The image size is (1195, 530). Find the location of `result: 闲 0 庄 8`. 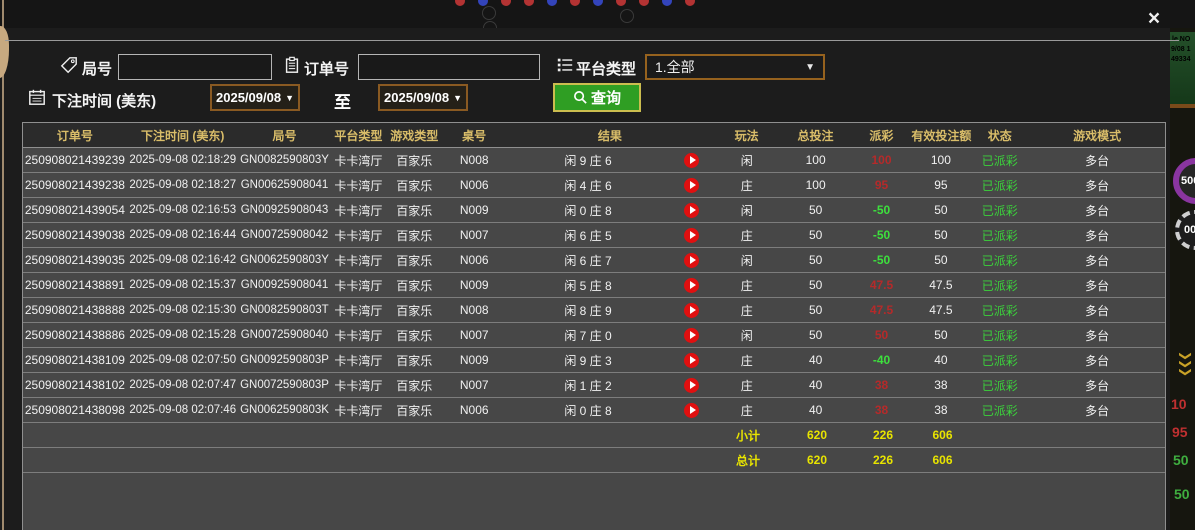

result: 闲 0 庄 8 is located at coordinates (588, 210).